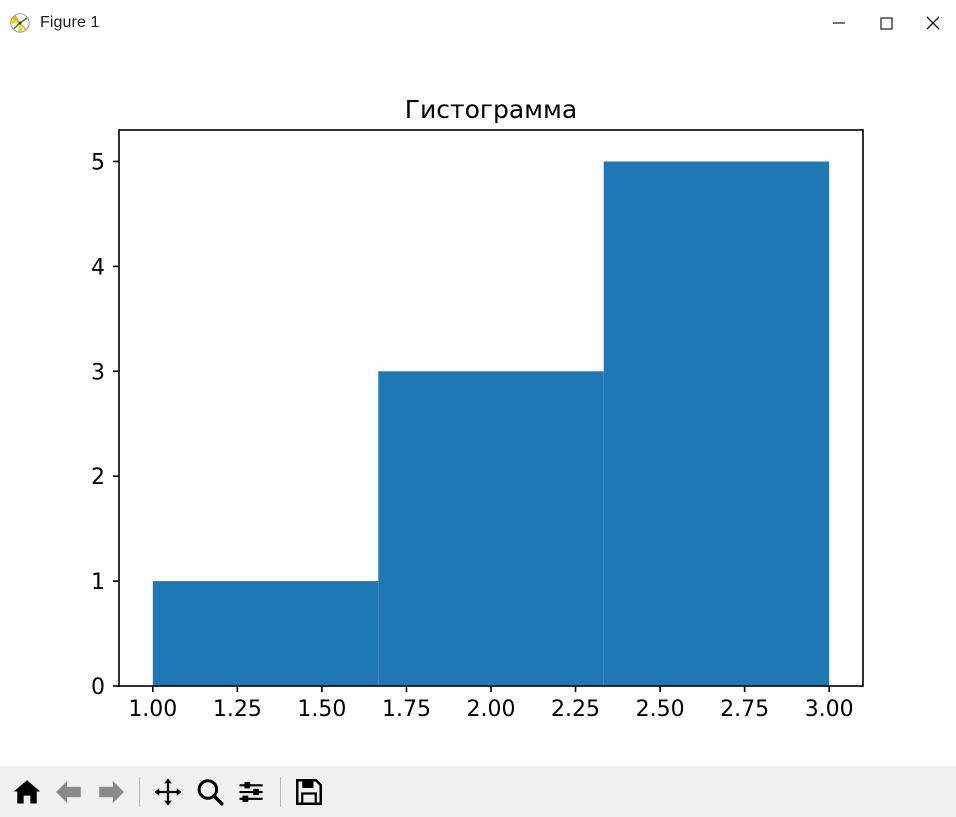 This screenshot has width=956, height=817. Describe the element at coordinates (478, 791) in the screenshot. I see `navigation-toolbar` at that location.